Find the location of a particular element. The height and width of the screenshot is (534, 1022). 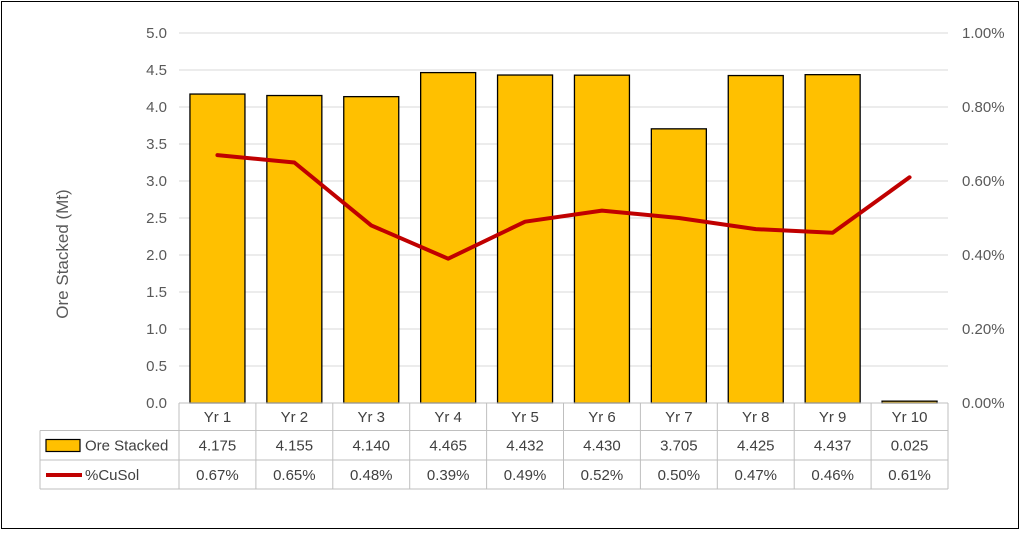

category-label: Yr 10 is located at coordinates (910, 417).